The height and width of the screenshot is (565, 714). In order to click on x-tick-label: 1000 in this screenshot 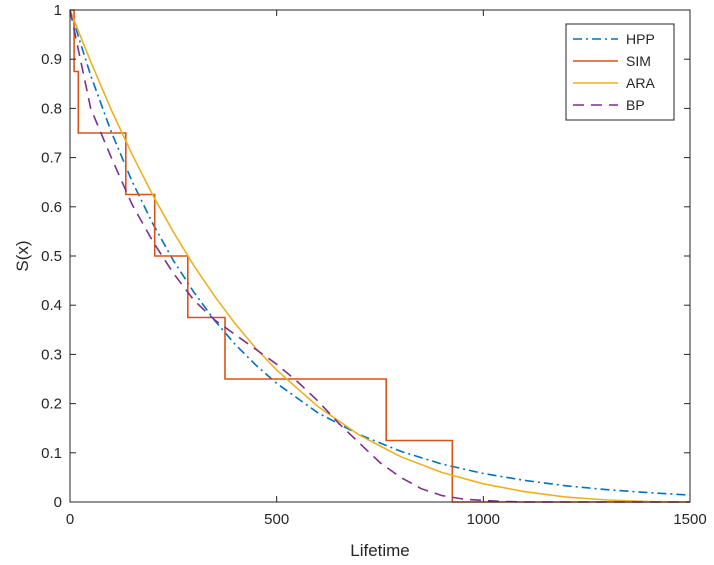, I will do `click(483, 519)`.